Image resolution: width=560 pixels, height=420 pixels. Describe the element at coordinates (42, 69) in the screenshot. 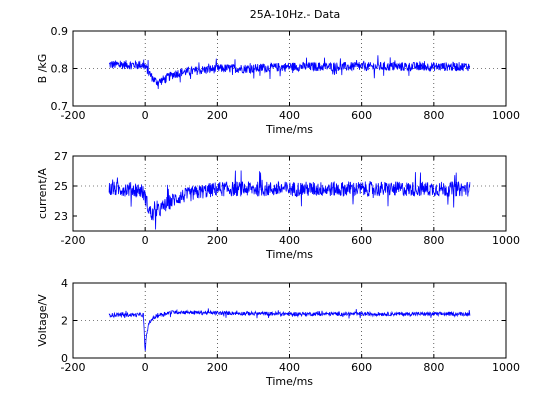

I see `y-axis-label: B /kG` at that location.